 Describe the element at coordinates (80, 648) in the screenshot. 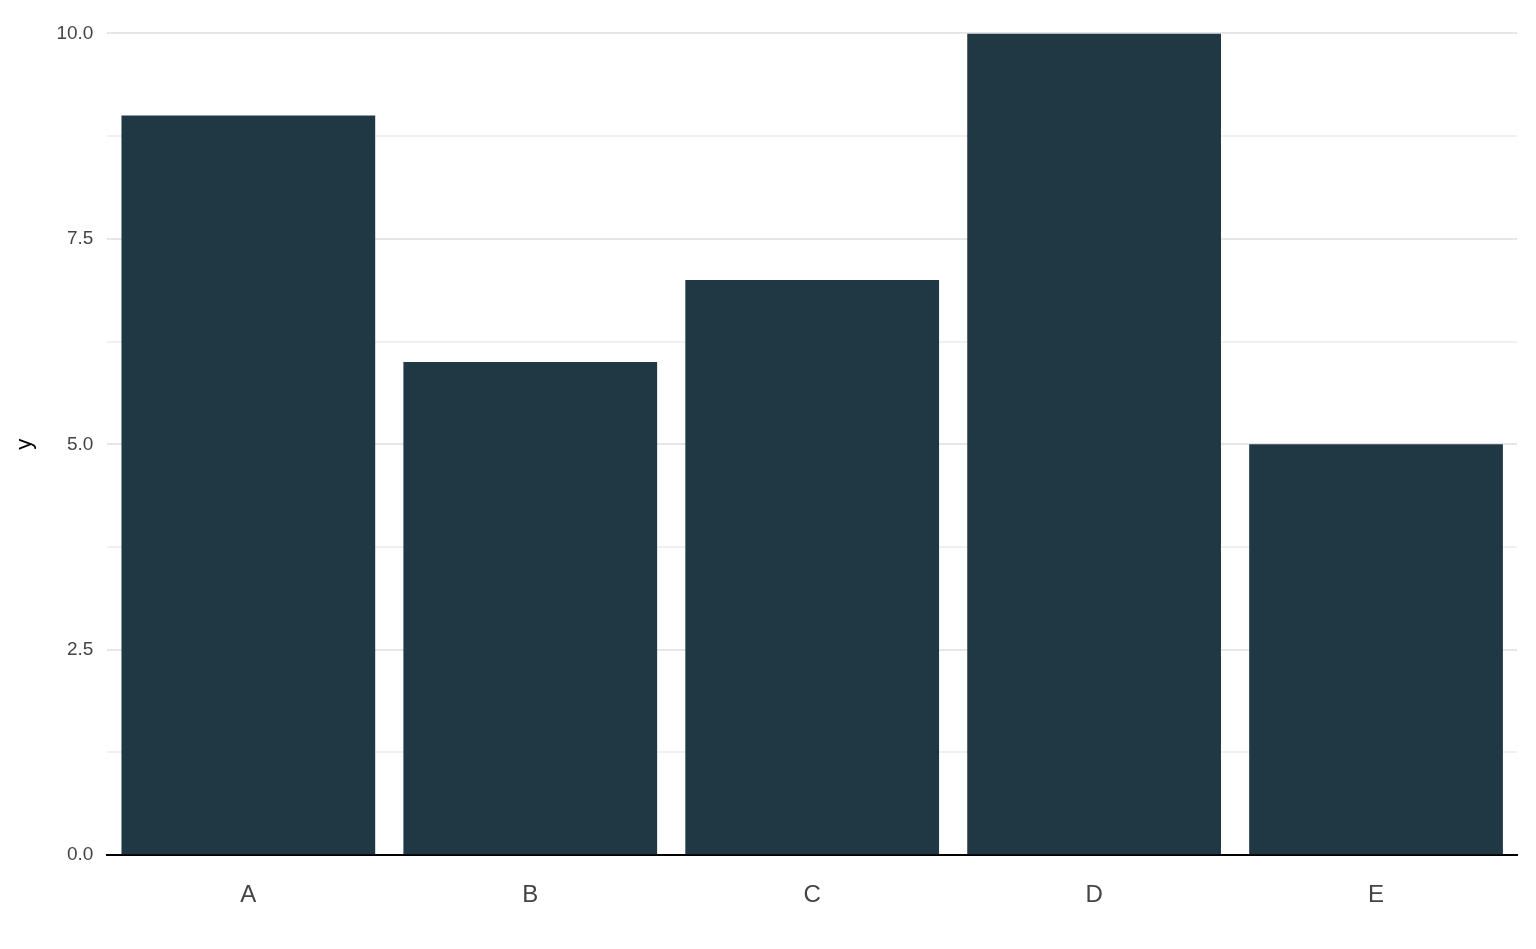

I see `y-tick-label: 2.5` at that location.